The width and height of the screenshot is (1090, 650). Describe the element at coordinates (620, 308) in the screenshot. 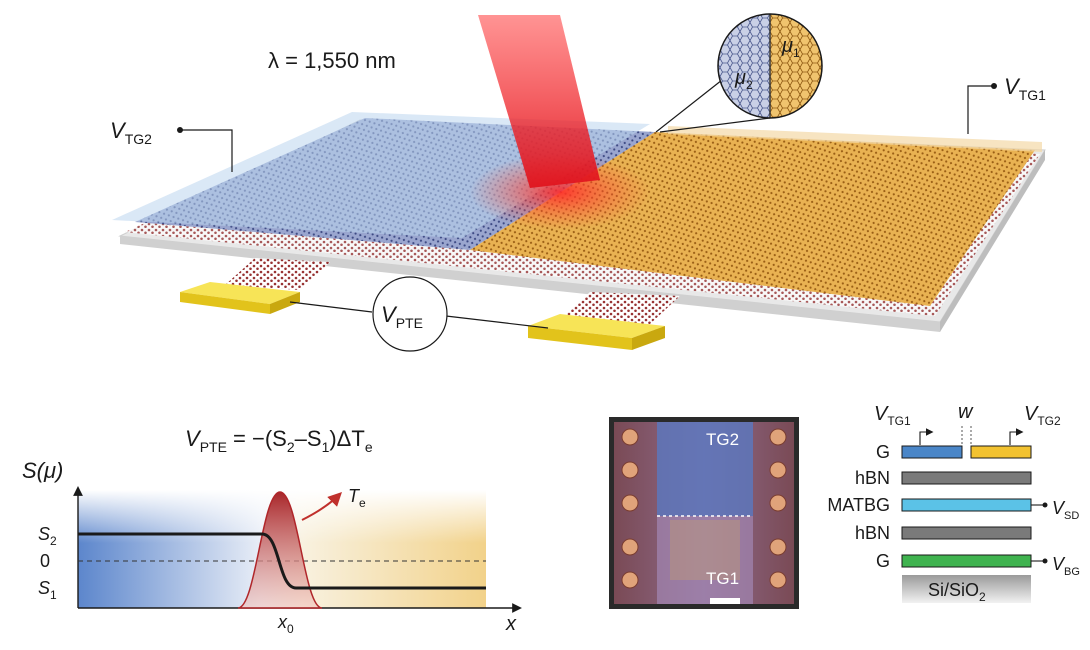

I see `lead-right` at that location.